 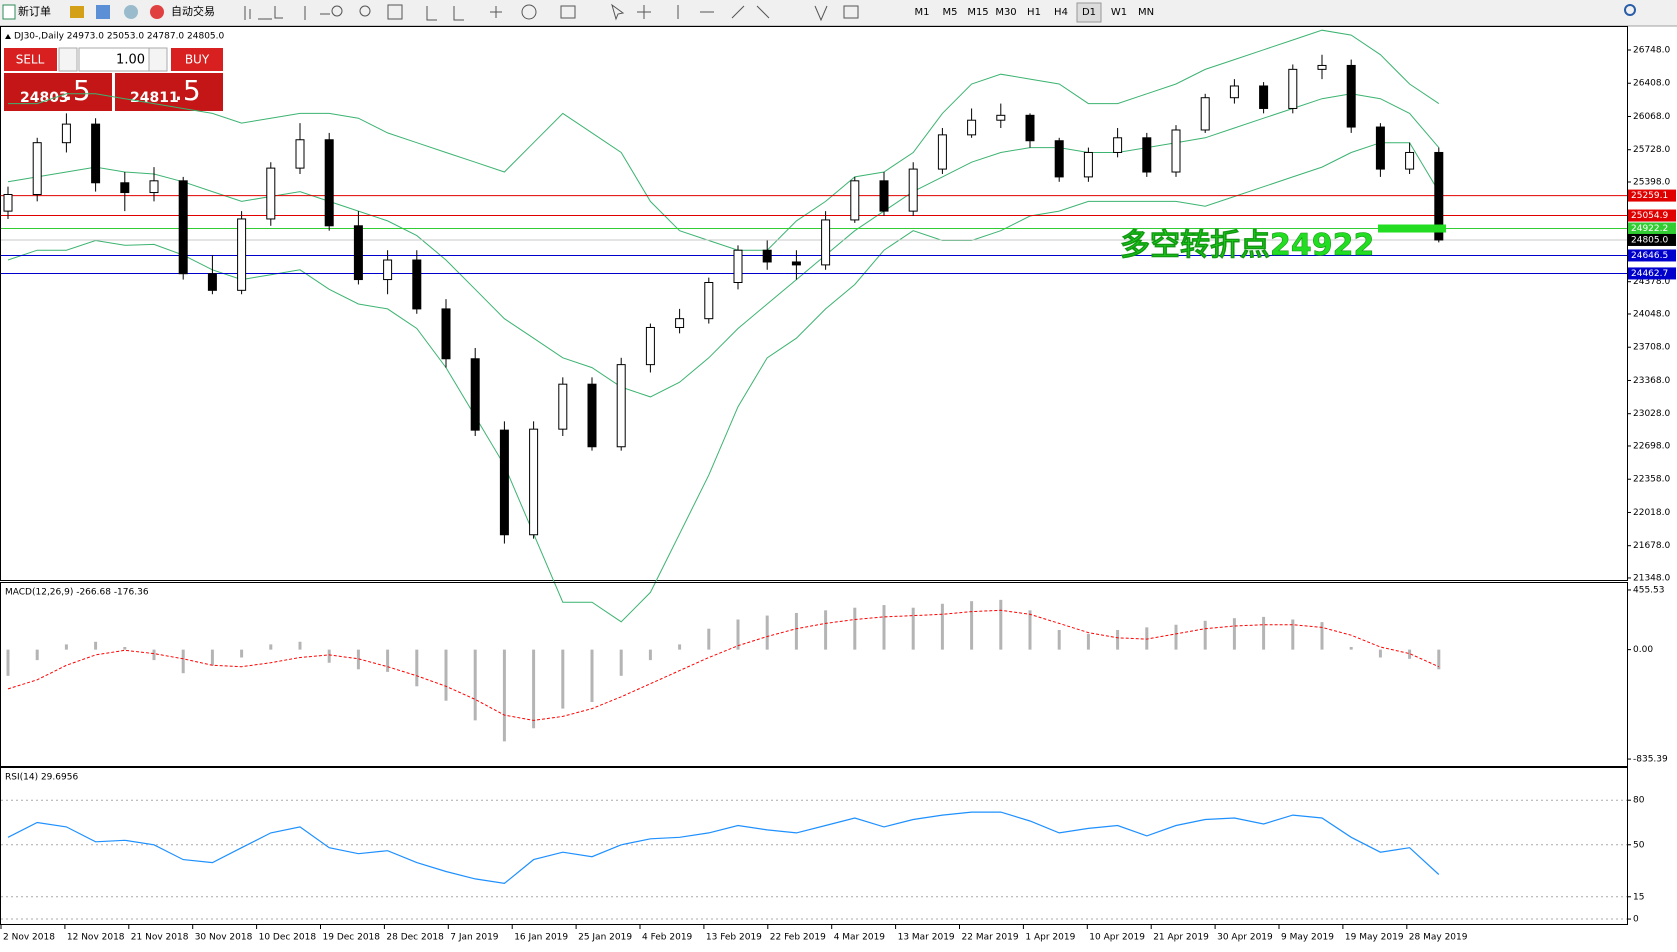 I want to click on annotation: 多空转折点24922, so click(x=1247, y=245).